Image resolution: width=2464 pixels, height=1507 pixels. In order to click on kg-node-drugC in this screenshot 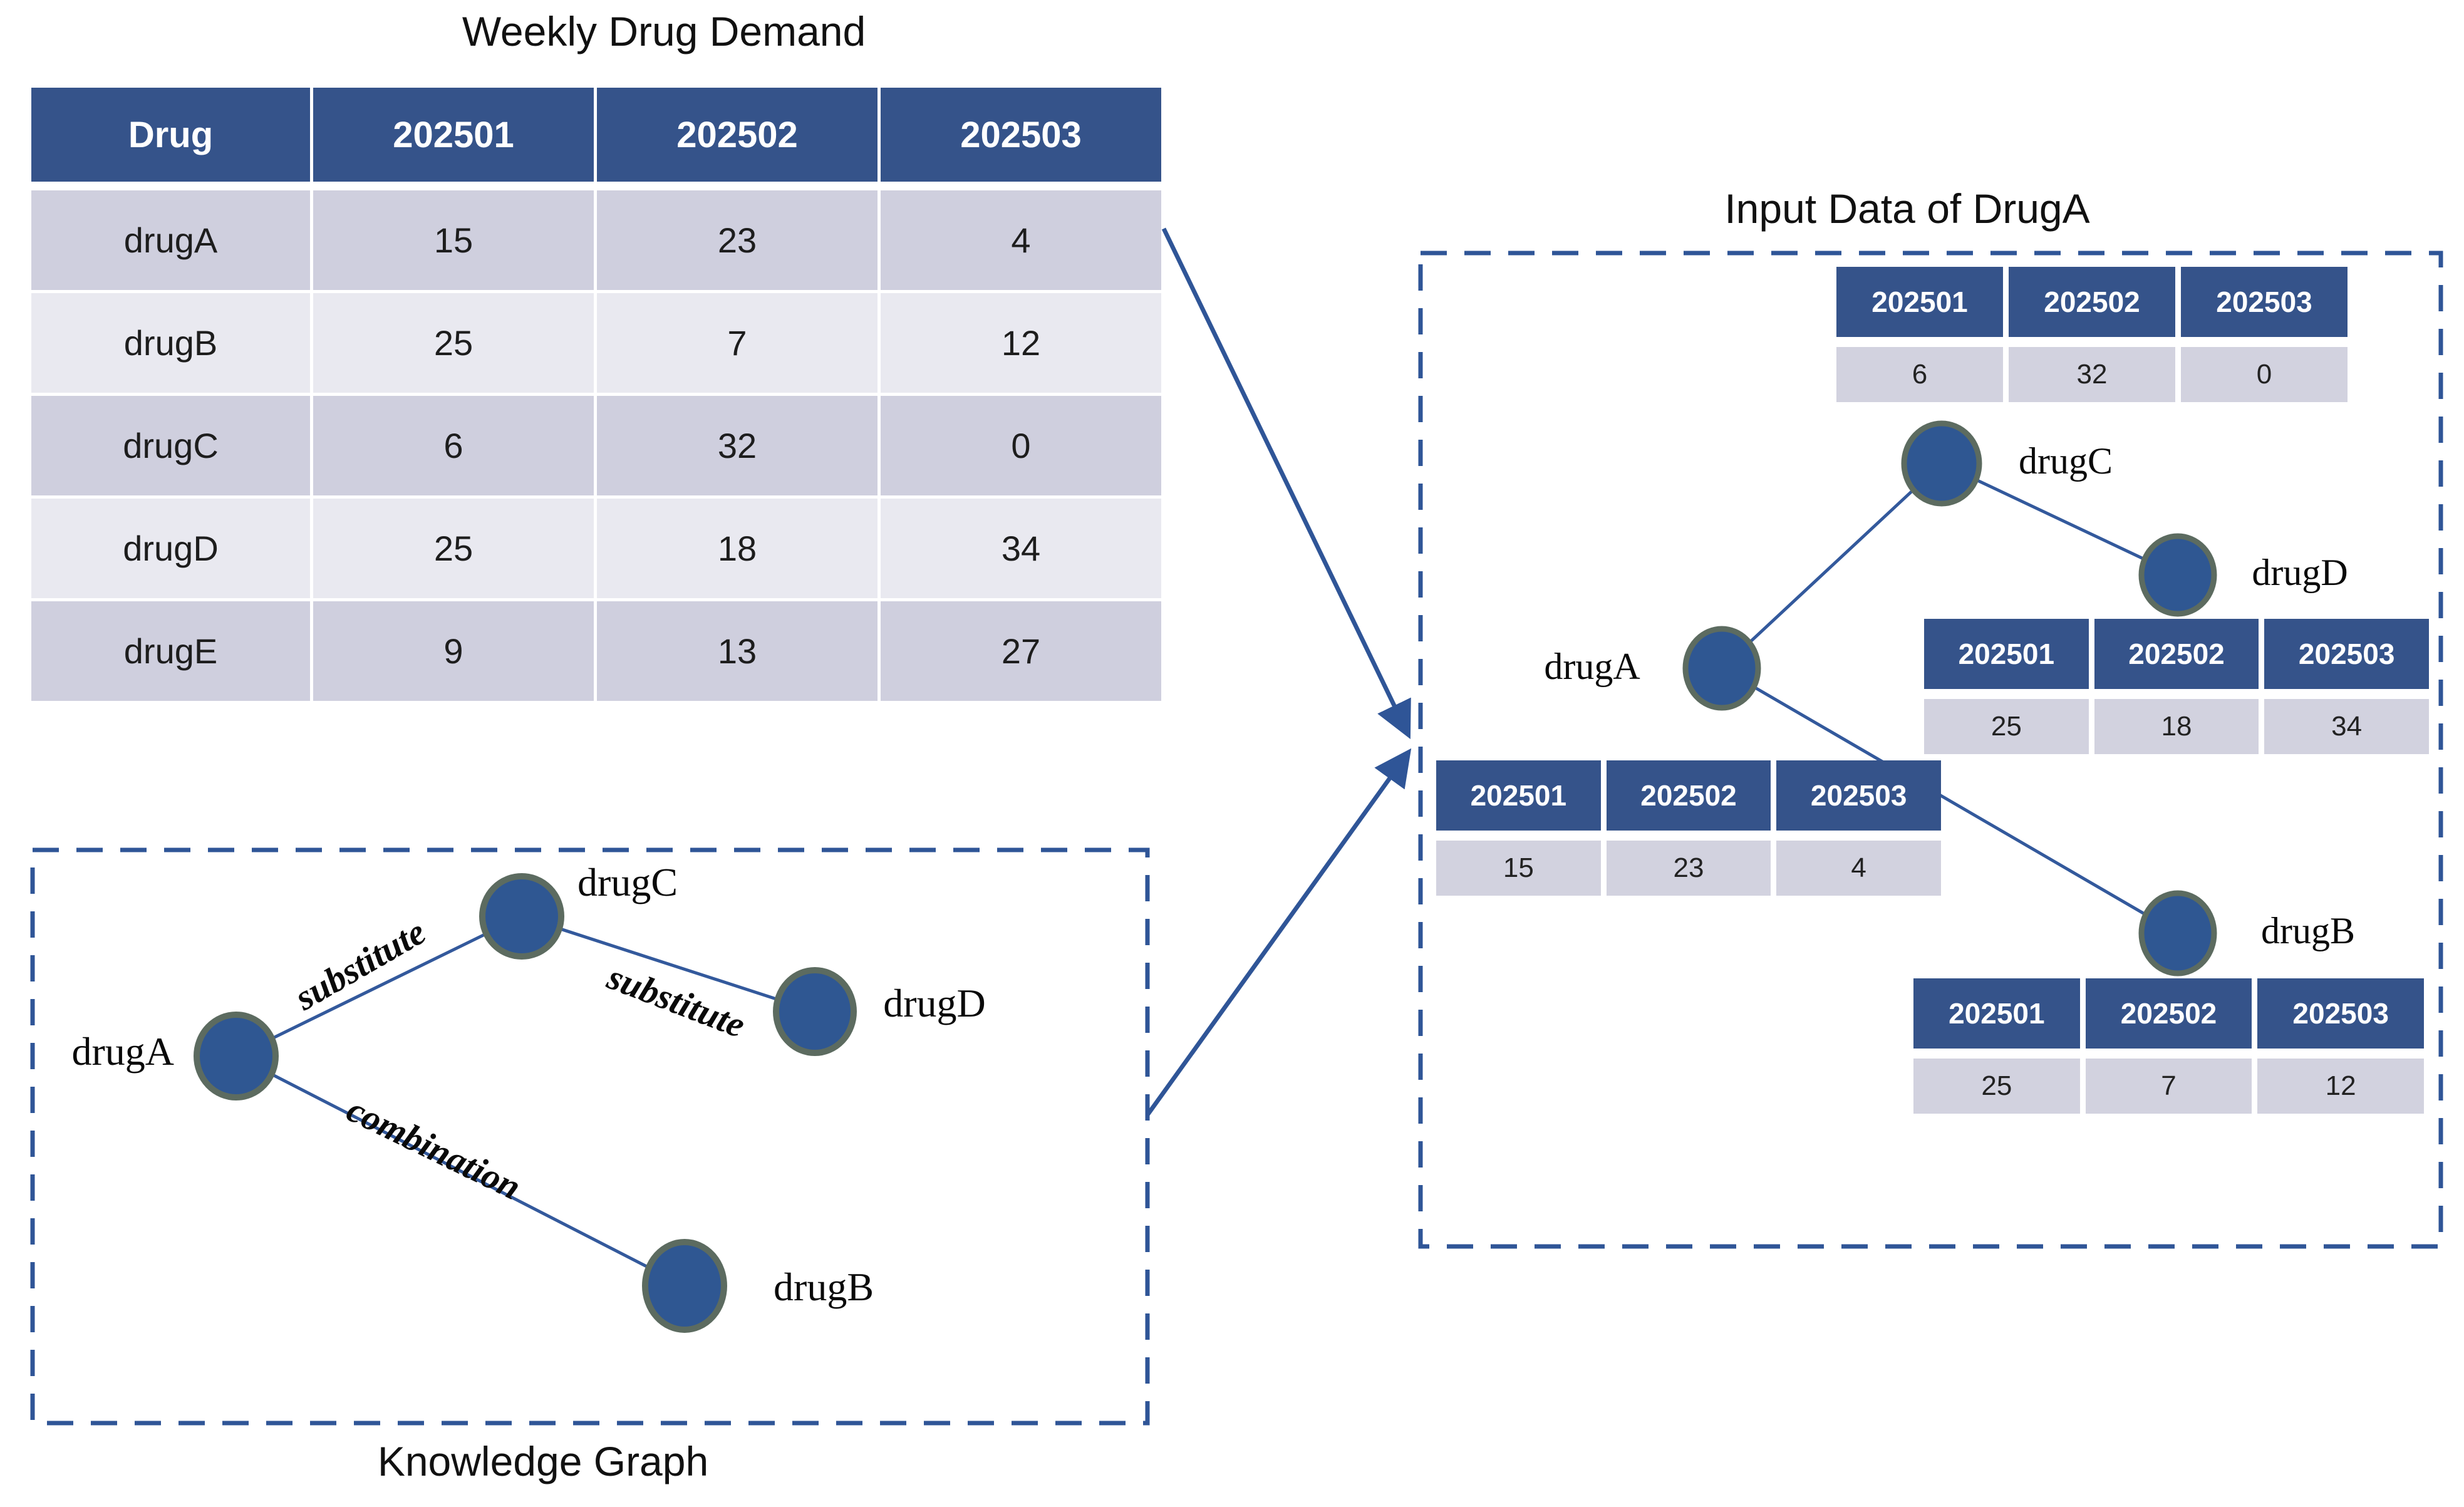, I will do `click(521, 917)`.